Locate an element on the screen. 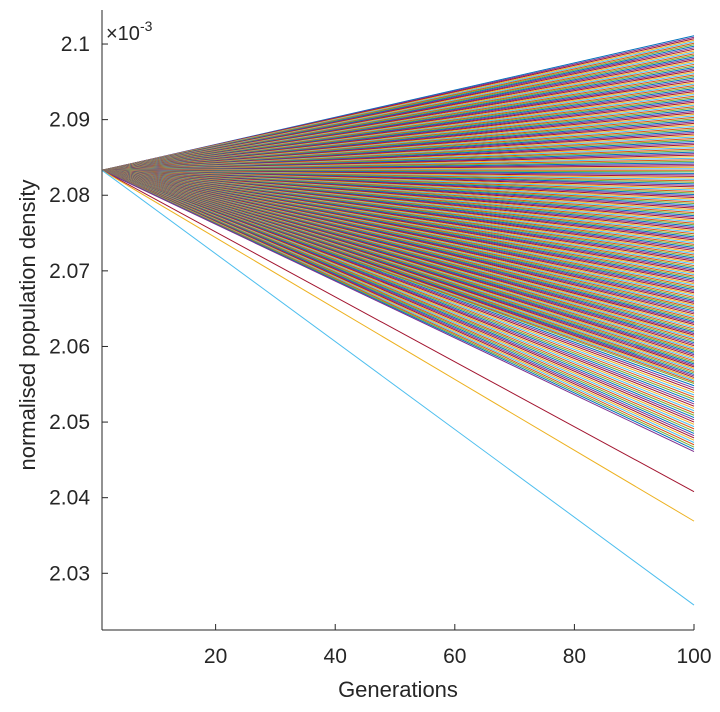 The width and height of the screenshot is (720, 712). x-tick-label: 20 is located at coordinates (215, 656).